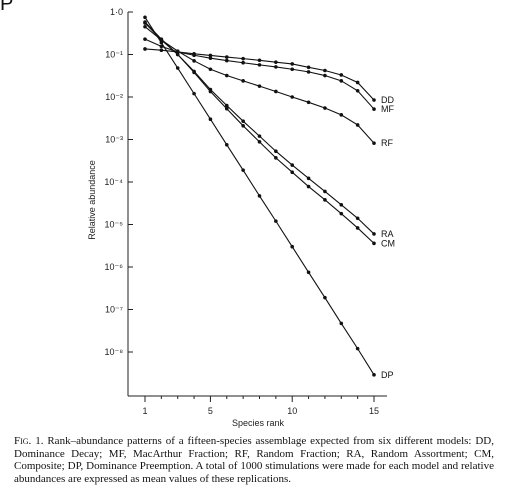  What do you see at coordinates (114, 55) in the screenshot?
I see `y-tick-label: 10⁻¹` at bounding box center [114, 55].